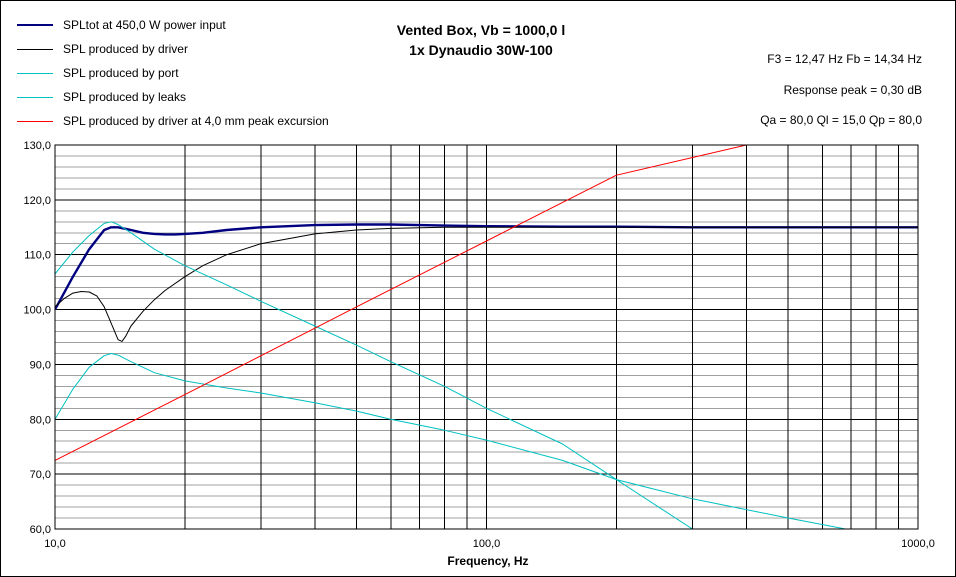 The width and height of the screenshot is (956, 577). I want to click on chart-title: Vented Box, Vb = 1000,0 l, so click(481, 30).